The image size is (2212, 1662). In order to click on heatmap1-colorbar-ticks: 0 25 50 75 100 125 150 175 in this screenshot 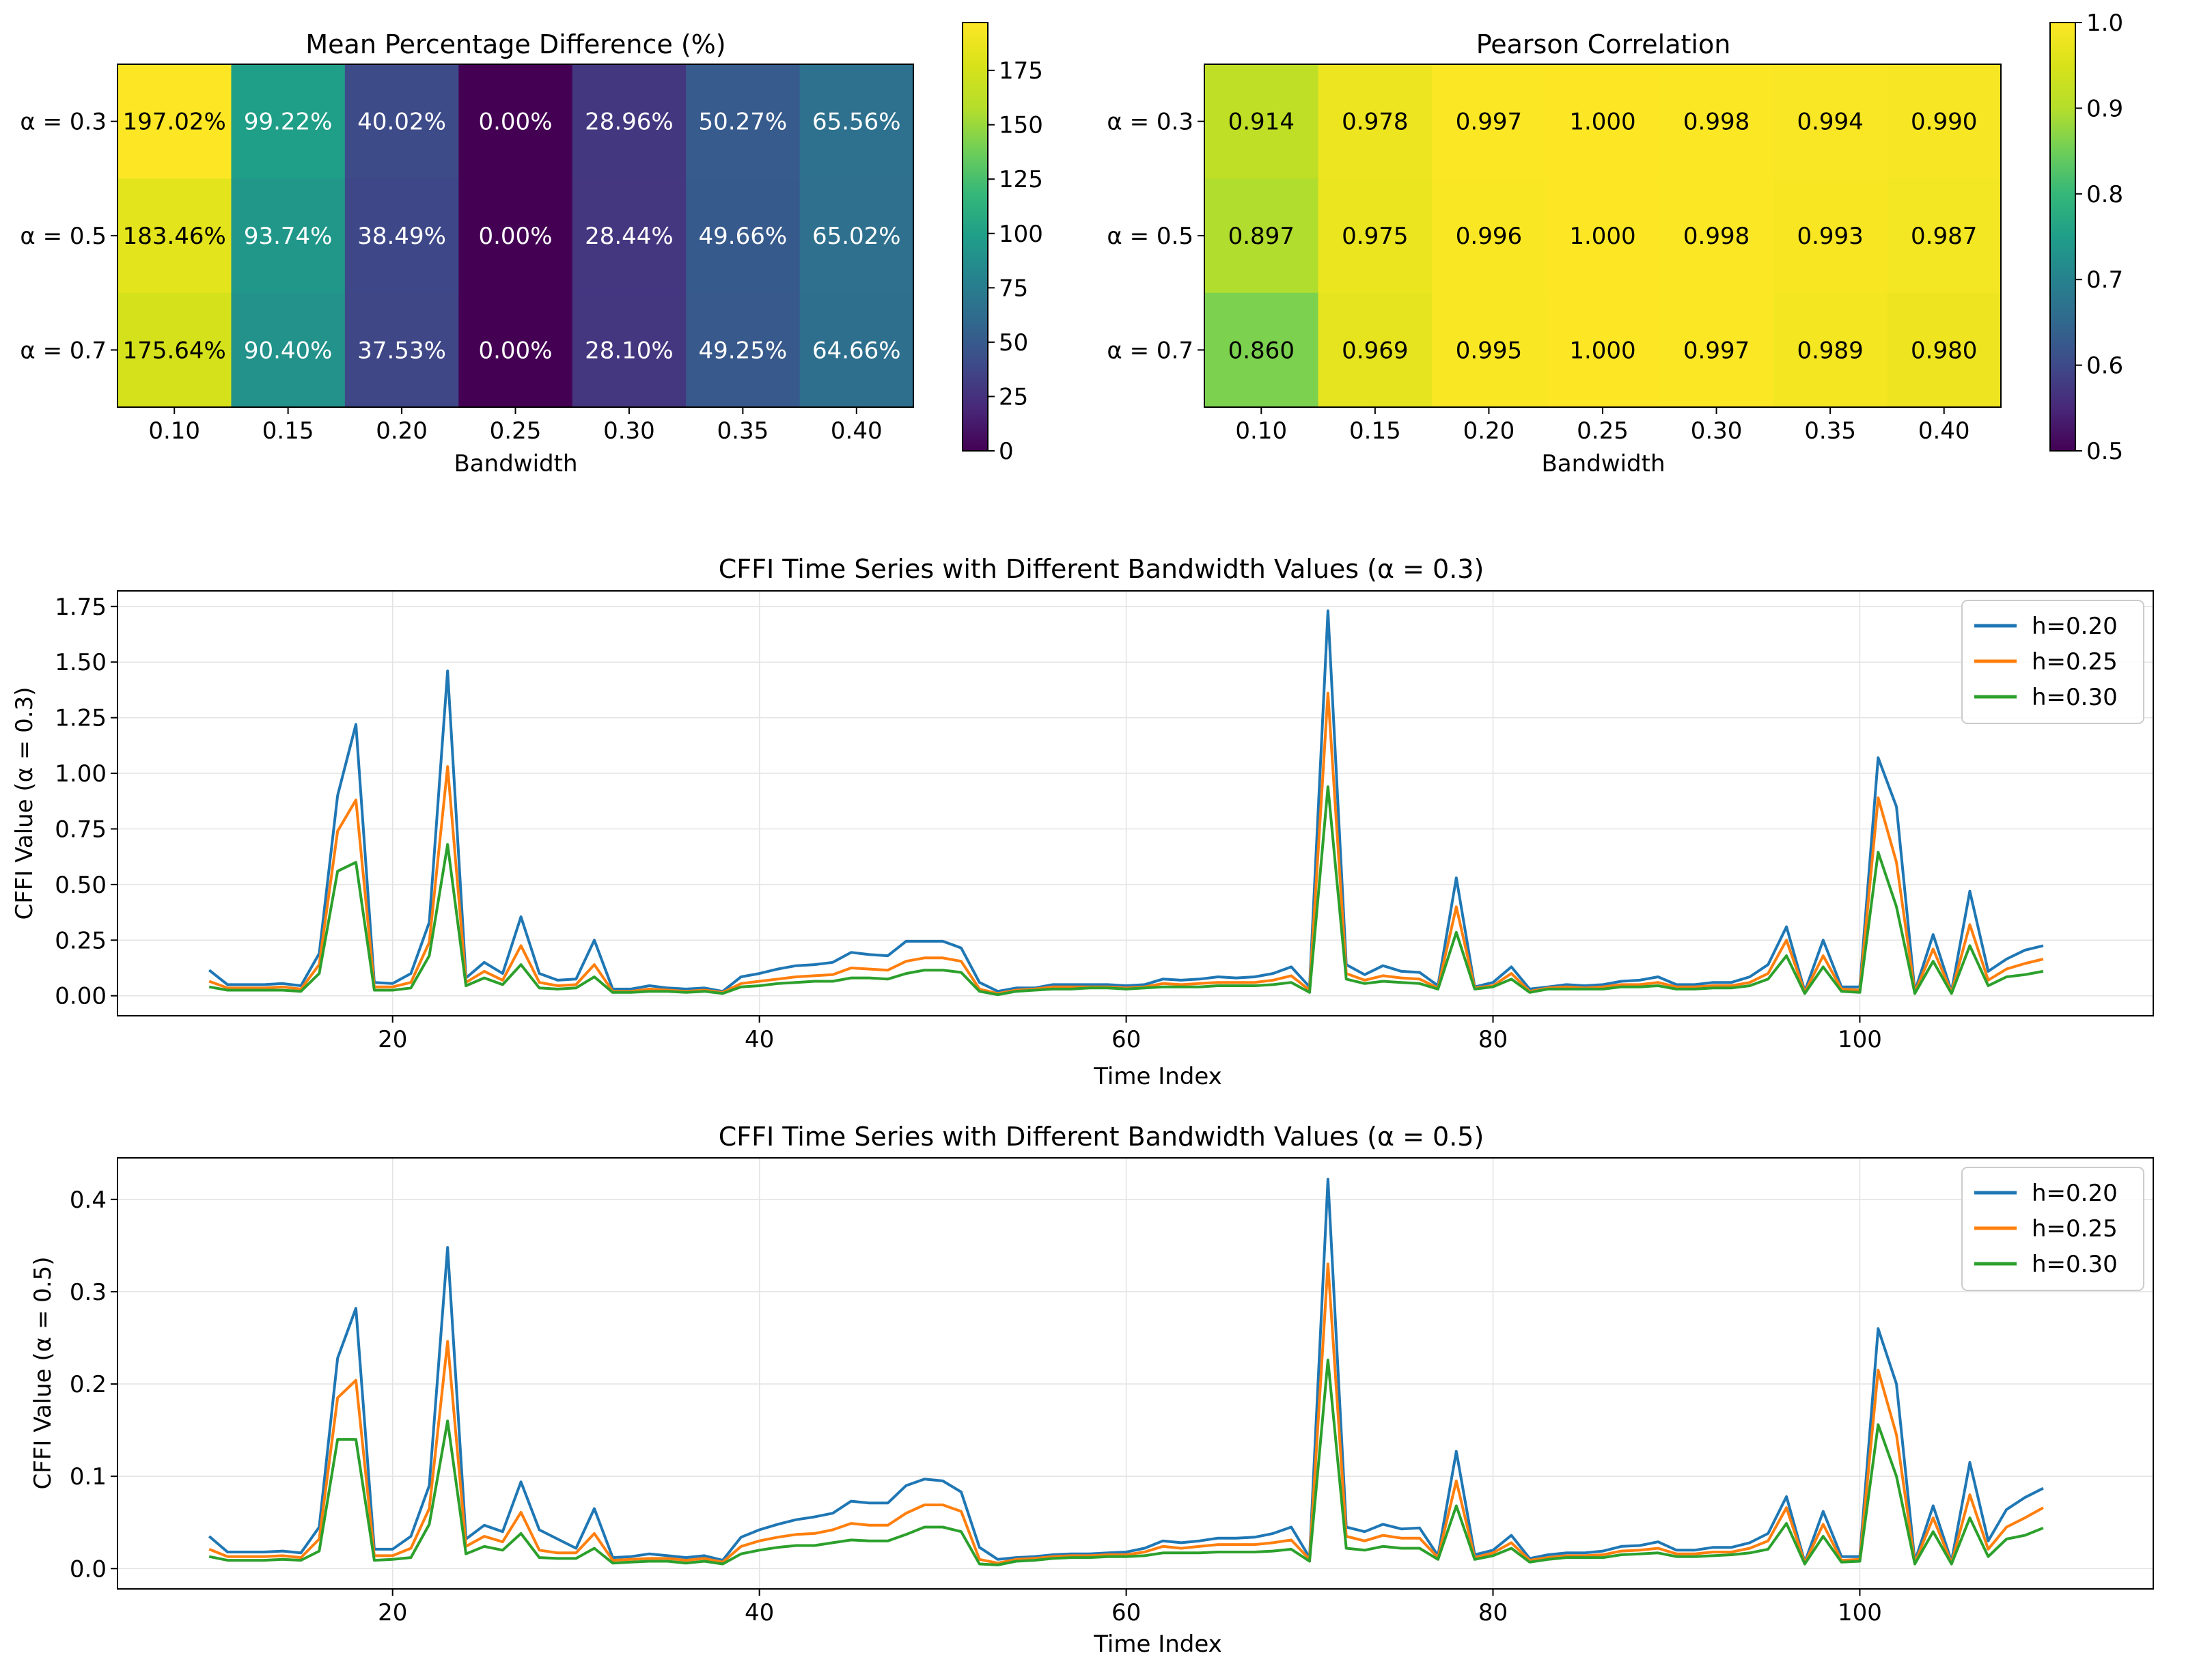, I will do `click(1015, 261)`.